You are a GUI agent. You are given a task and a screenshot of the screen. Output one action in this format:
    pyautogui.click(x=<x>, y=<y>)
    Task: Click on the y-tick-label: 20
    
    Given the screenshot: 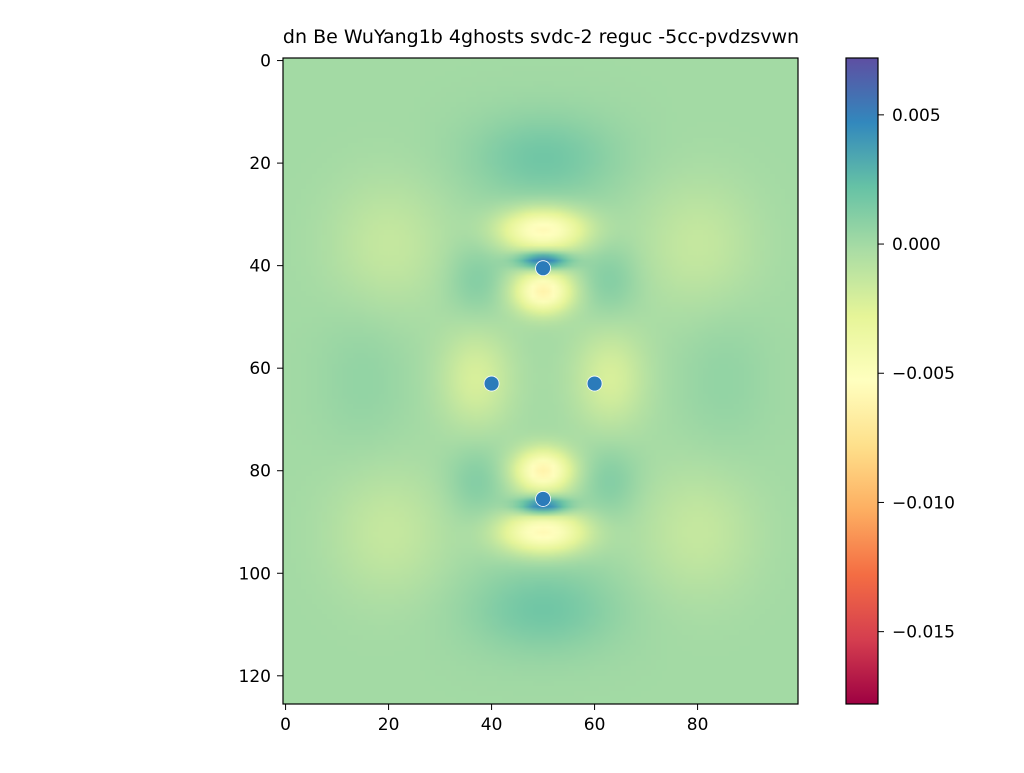 What is the action you would take?
    pyautogui.click(x=260, y=164)
    